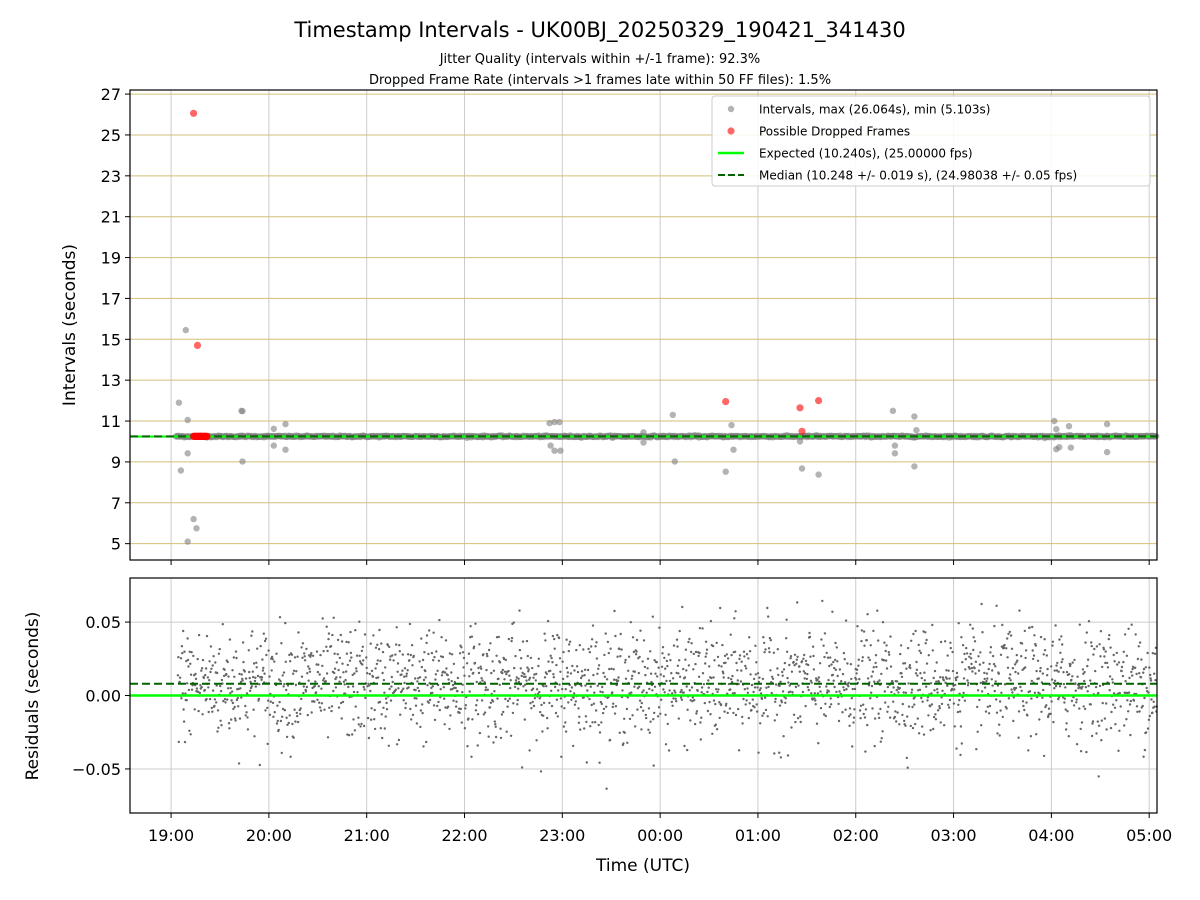  What do you see at coordinates (731, 109) in the screenshot?
I see `legend-marker-intervals` at bounding box center [731, 109].